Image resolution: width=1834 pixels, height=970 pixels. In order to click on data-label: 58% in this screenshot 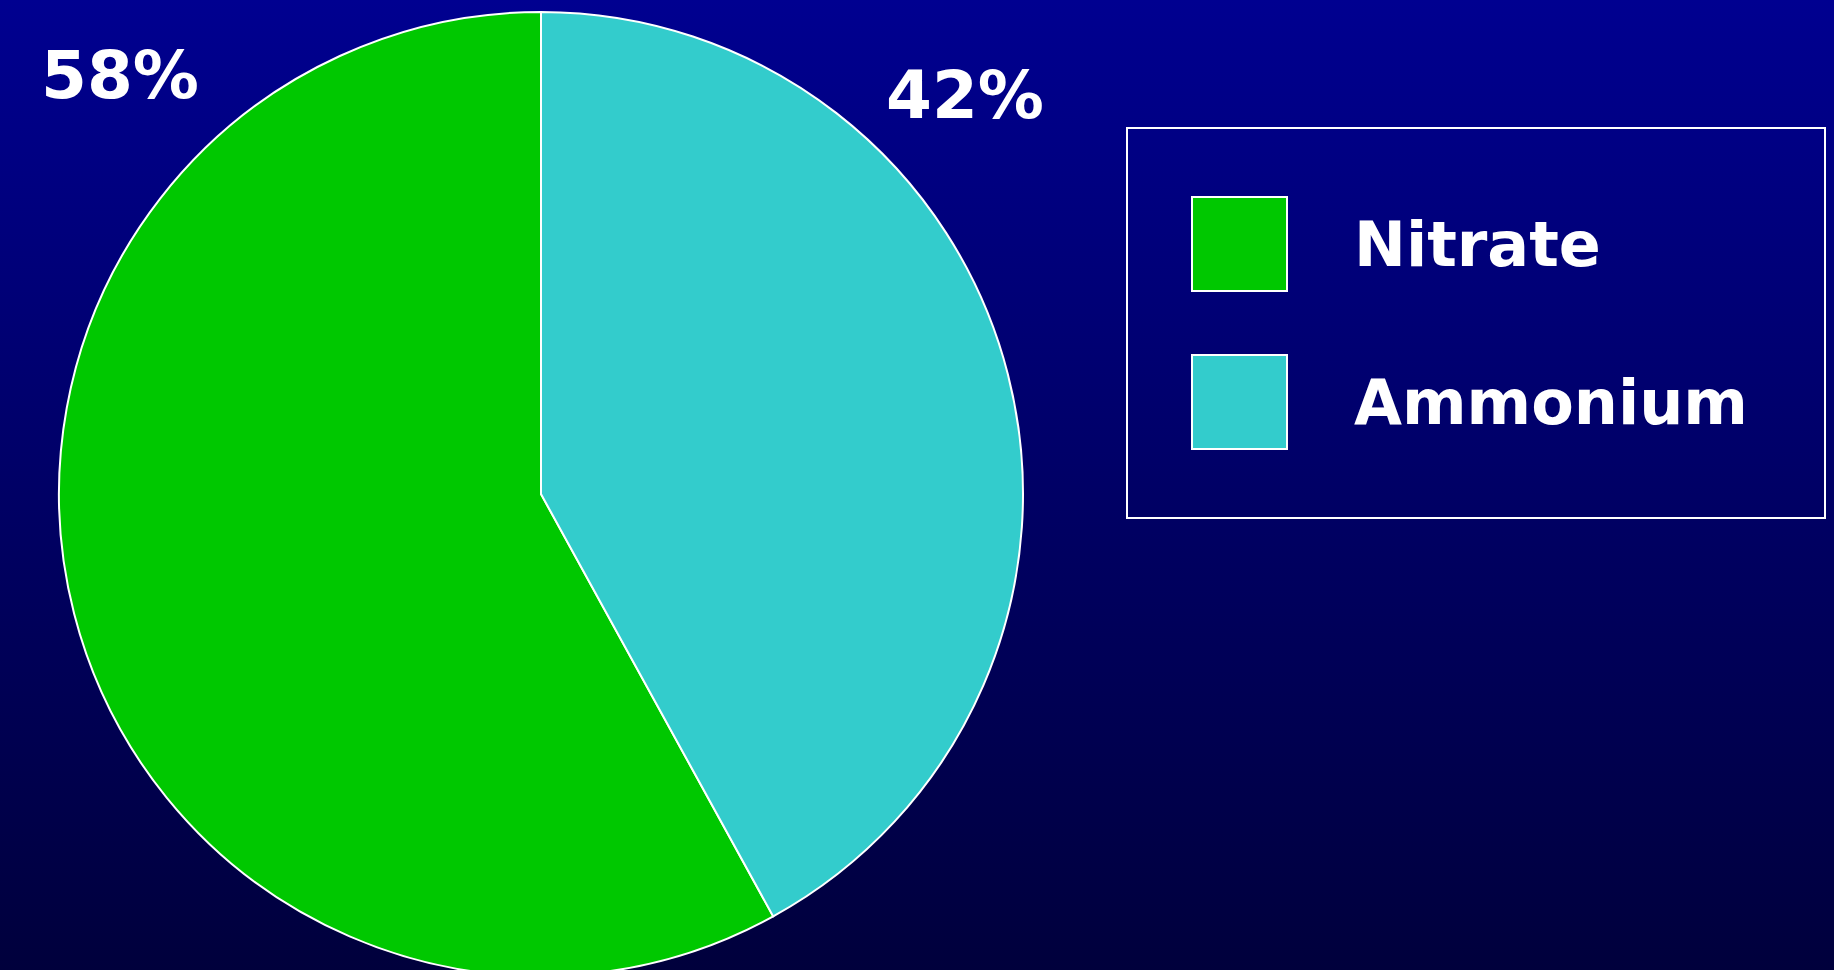, I will do `click(120, 75)`.